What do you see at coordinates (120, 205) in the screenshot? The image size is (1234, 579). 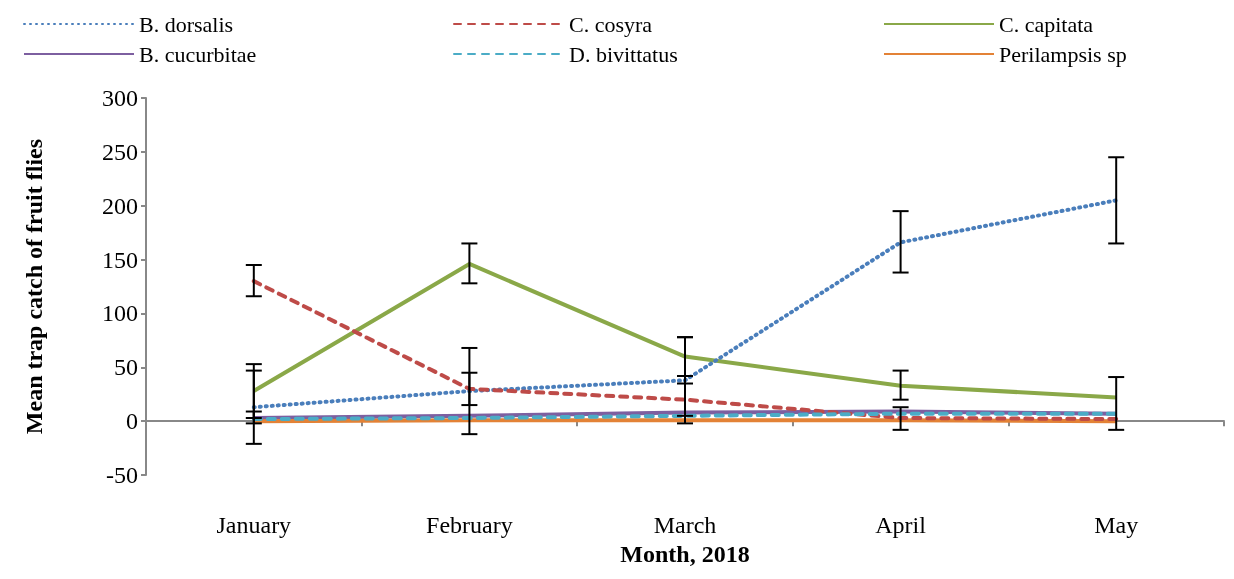 I see `y-tick-label: 200` at bounding box center [120, 205].